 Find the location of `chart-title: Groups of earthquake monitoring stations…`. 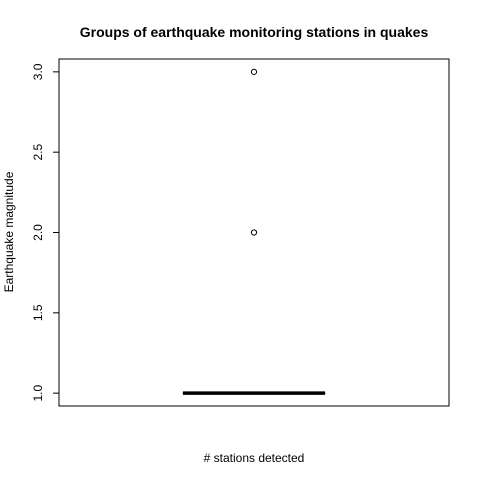

chart-title: Groups of earthquake monitoring stations… is located at coordinates (254, 32).